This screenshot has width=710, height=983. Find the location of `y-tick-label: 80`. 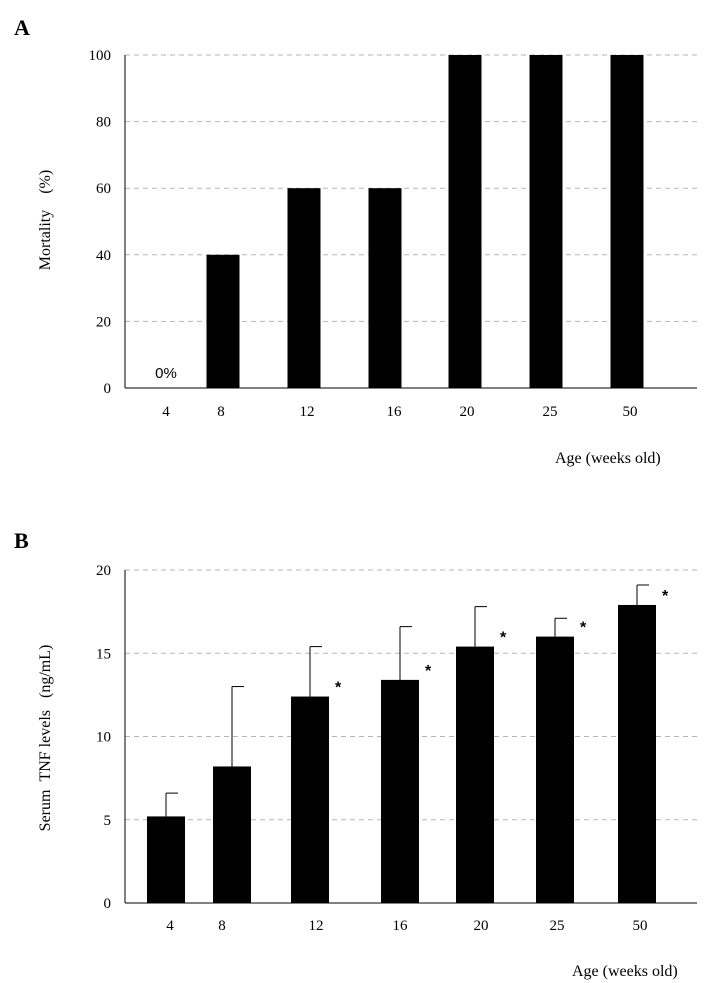

y-tick-label: 80 is located at coordinates (103, 123).